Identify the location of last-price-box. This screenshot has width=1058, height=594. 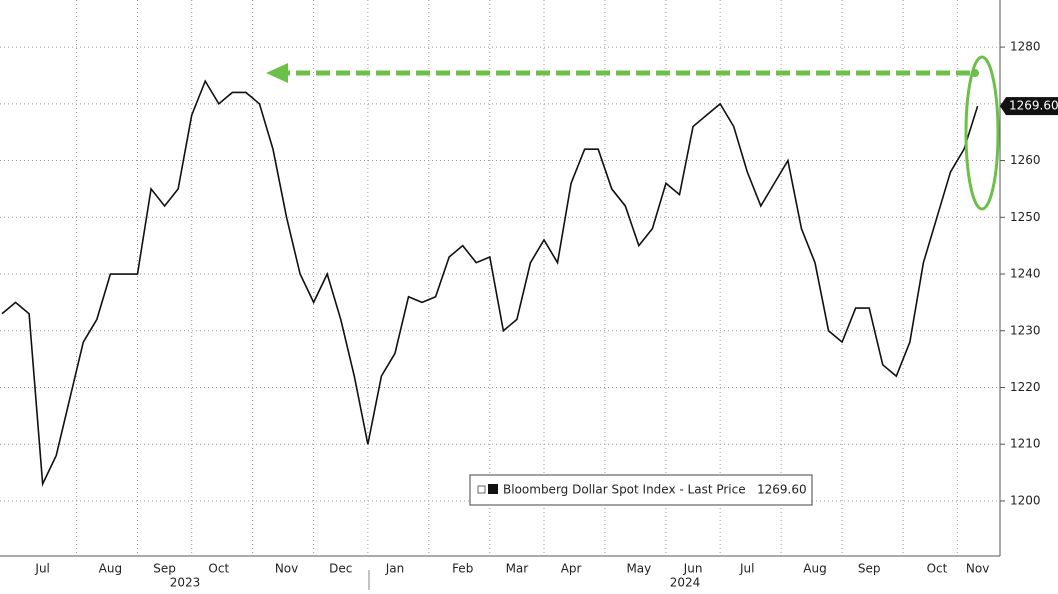
(1032, 106).